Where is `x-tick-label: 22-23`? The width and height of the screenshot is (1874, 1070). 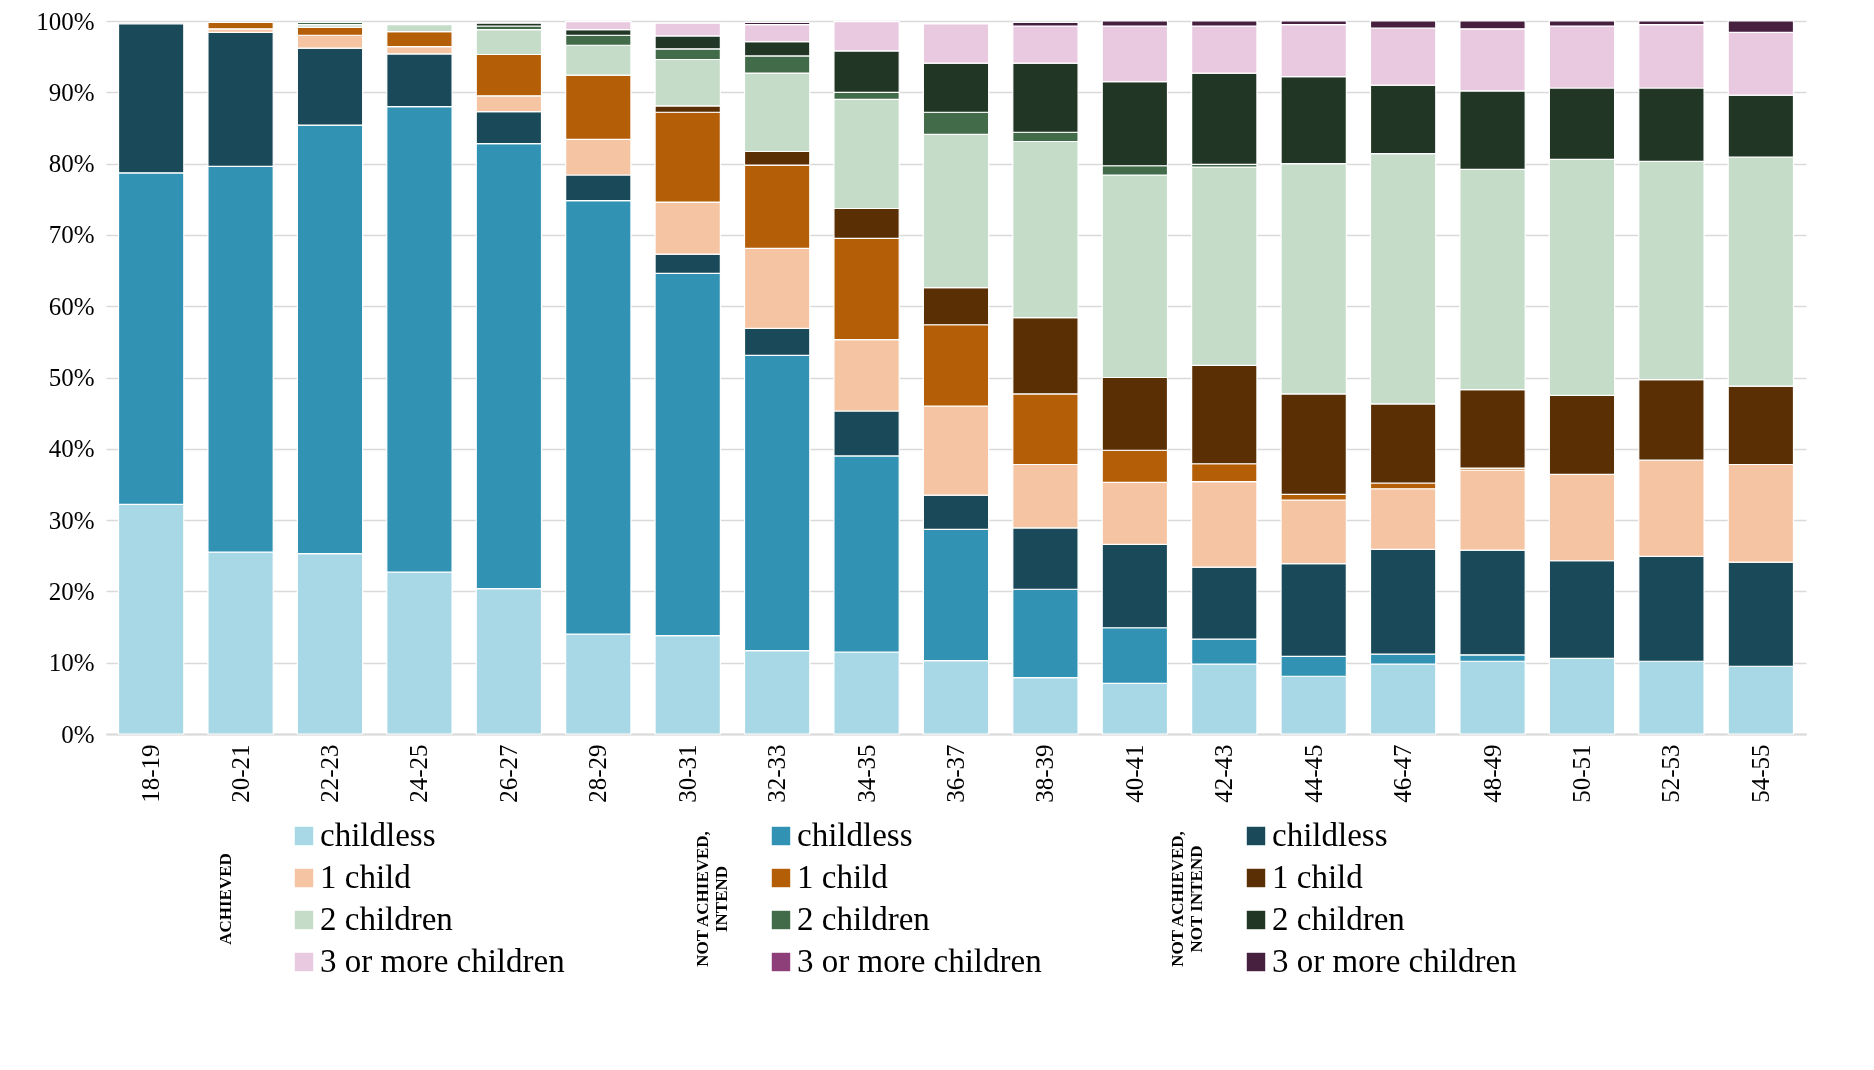
x-tick-label: 22-23 is located at coordinates (330, 773).